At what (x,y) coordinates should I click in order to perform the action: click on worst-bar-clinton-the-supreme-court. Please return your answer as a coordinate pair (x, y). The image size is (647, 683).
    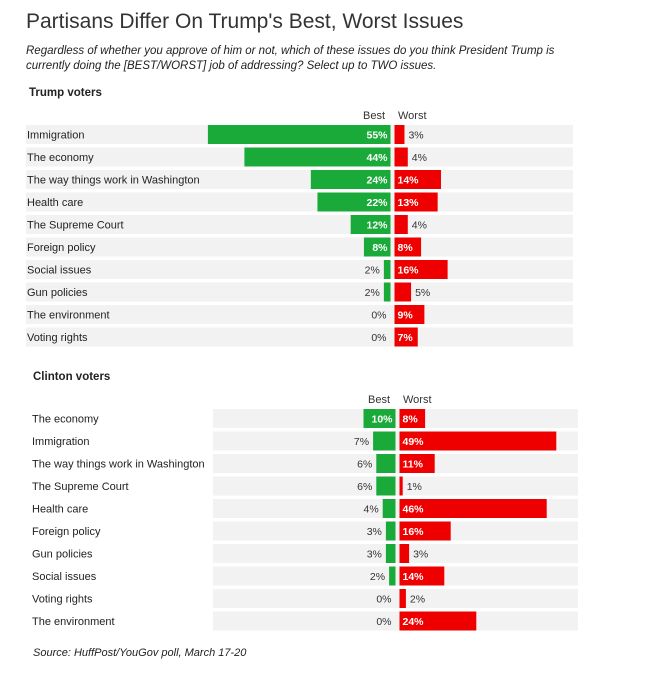
    Looking at the image, I should click on (401, 486).